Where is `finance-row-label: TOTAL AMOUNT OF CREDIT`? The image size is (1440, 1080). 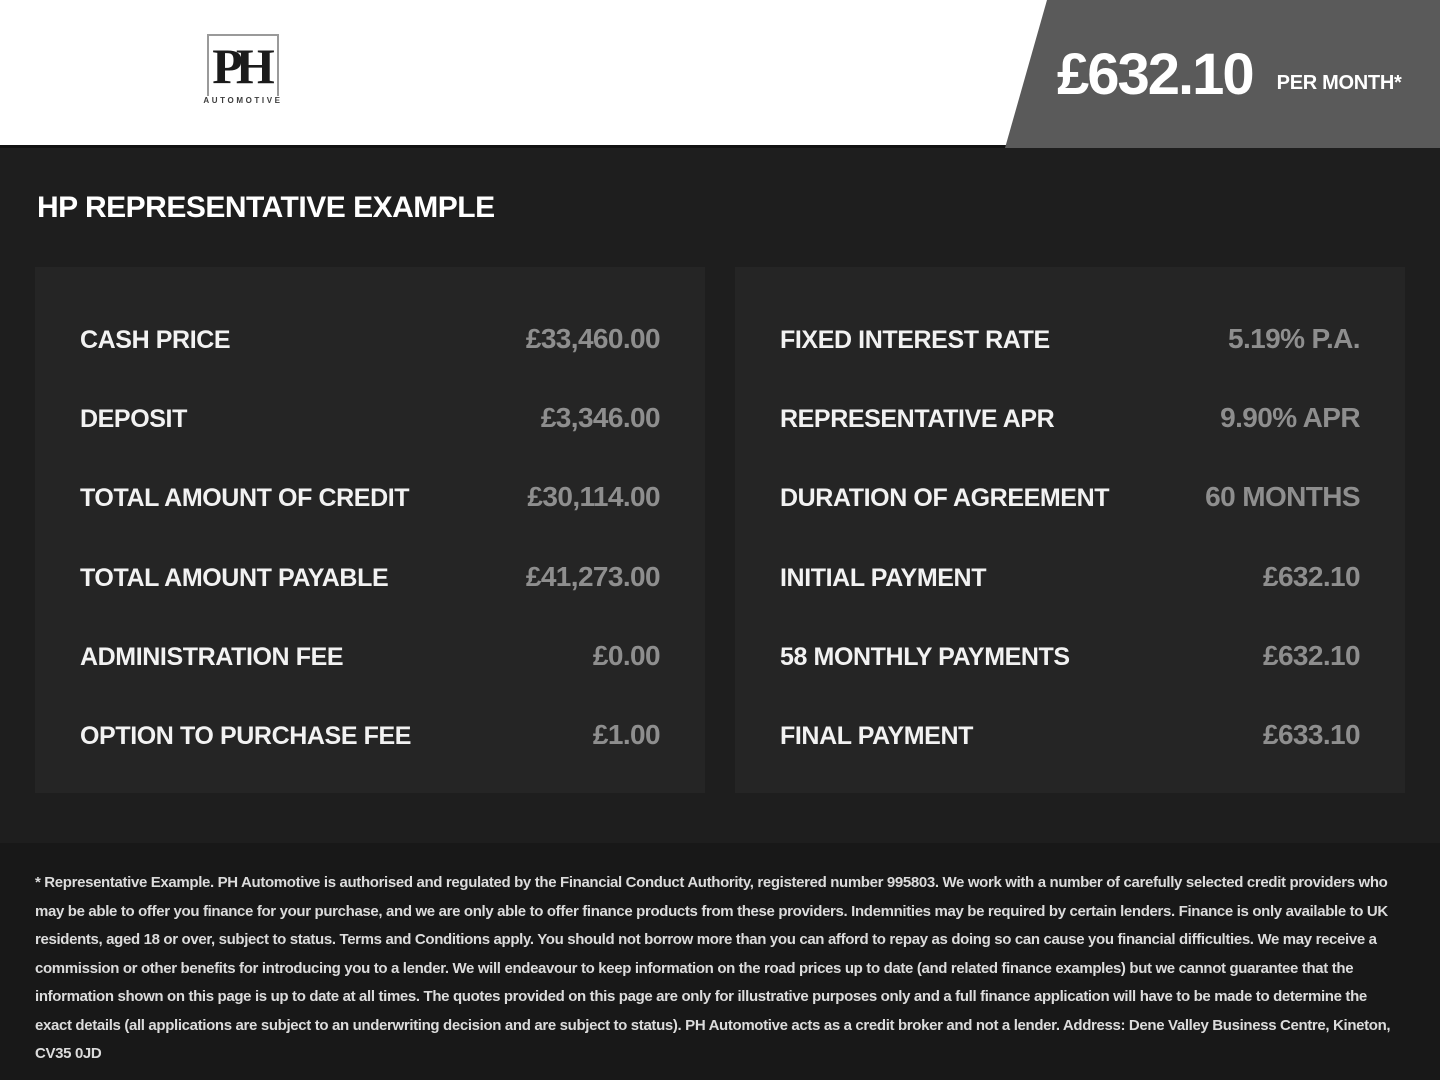 finance-row-label: TOTAL AMOUNT OF CREDIT is located at coordinates (245, 498).